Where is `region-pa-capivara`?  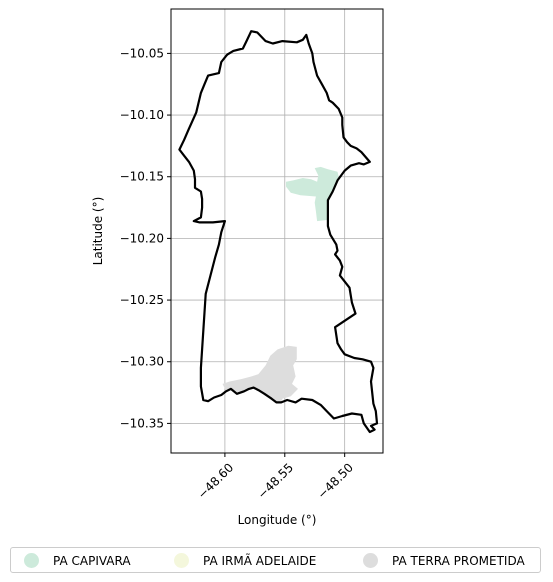 region-pa-capivara is located at coordinates (312, 194).